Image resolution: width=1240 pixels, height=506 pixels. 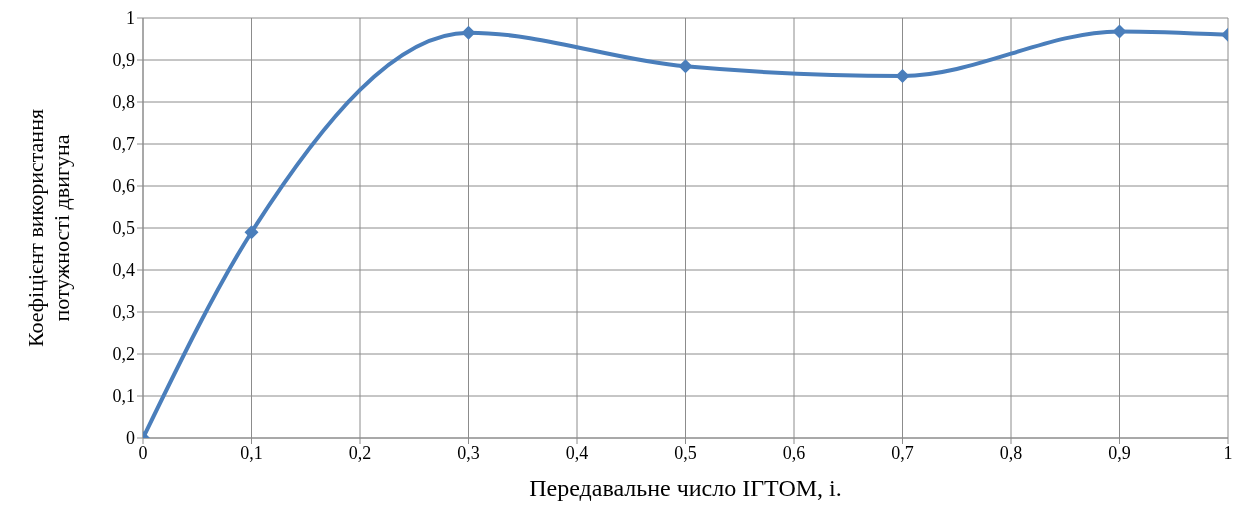 What do you see at coordinates (794, 452) in the screenshot?
I see `x-tick-label: 0,6` at bounding box center [794, 452].